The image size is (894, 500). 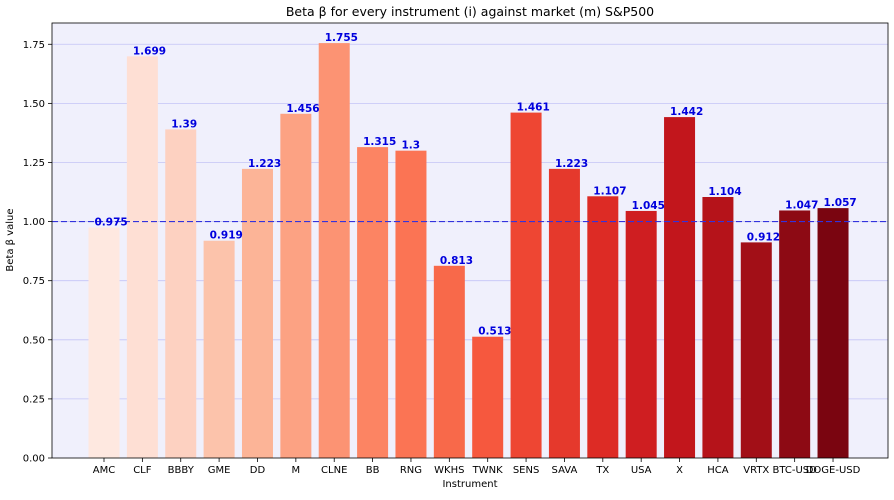 What do you see at coordinates (565, 470) in the screenshot?
I see `x-tick-label: SAVA` at bounding box center [565, 470].